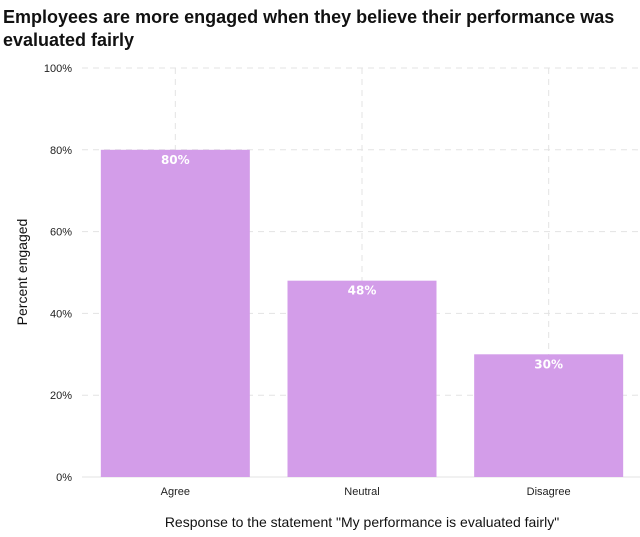 Image resolution: width=640 pixels, height=537 pixels. What do you see at coordinates (549, 492) in the screenshot?
I see `x-tick-label: Disagree` at bounding box center [549, 492].